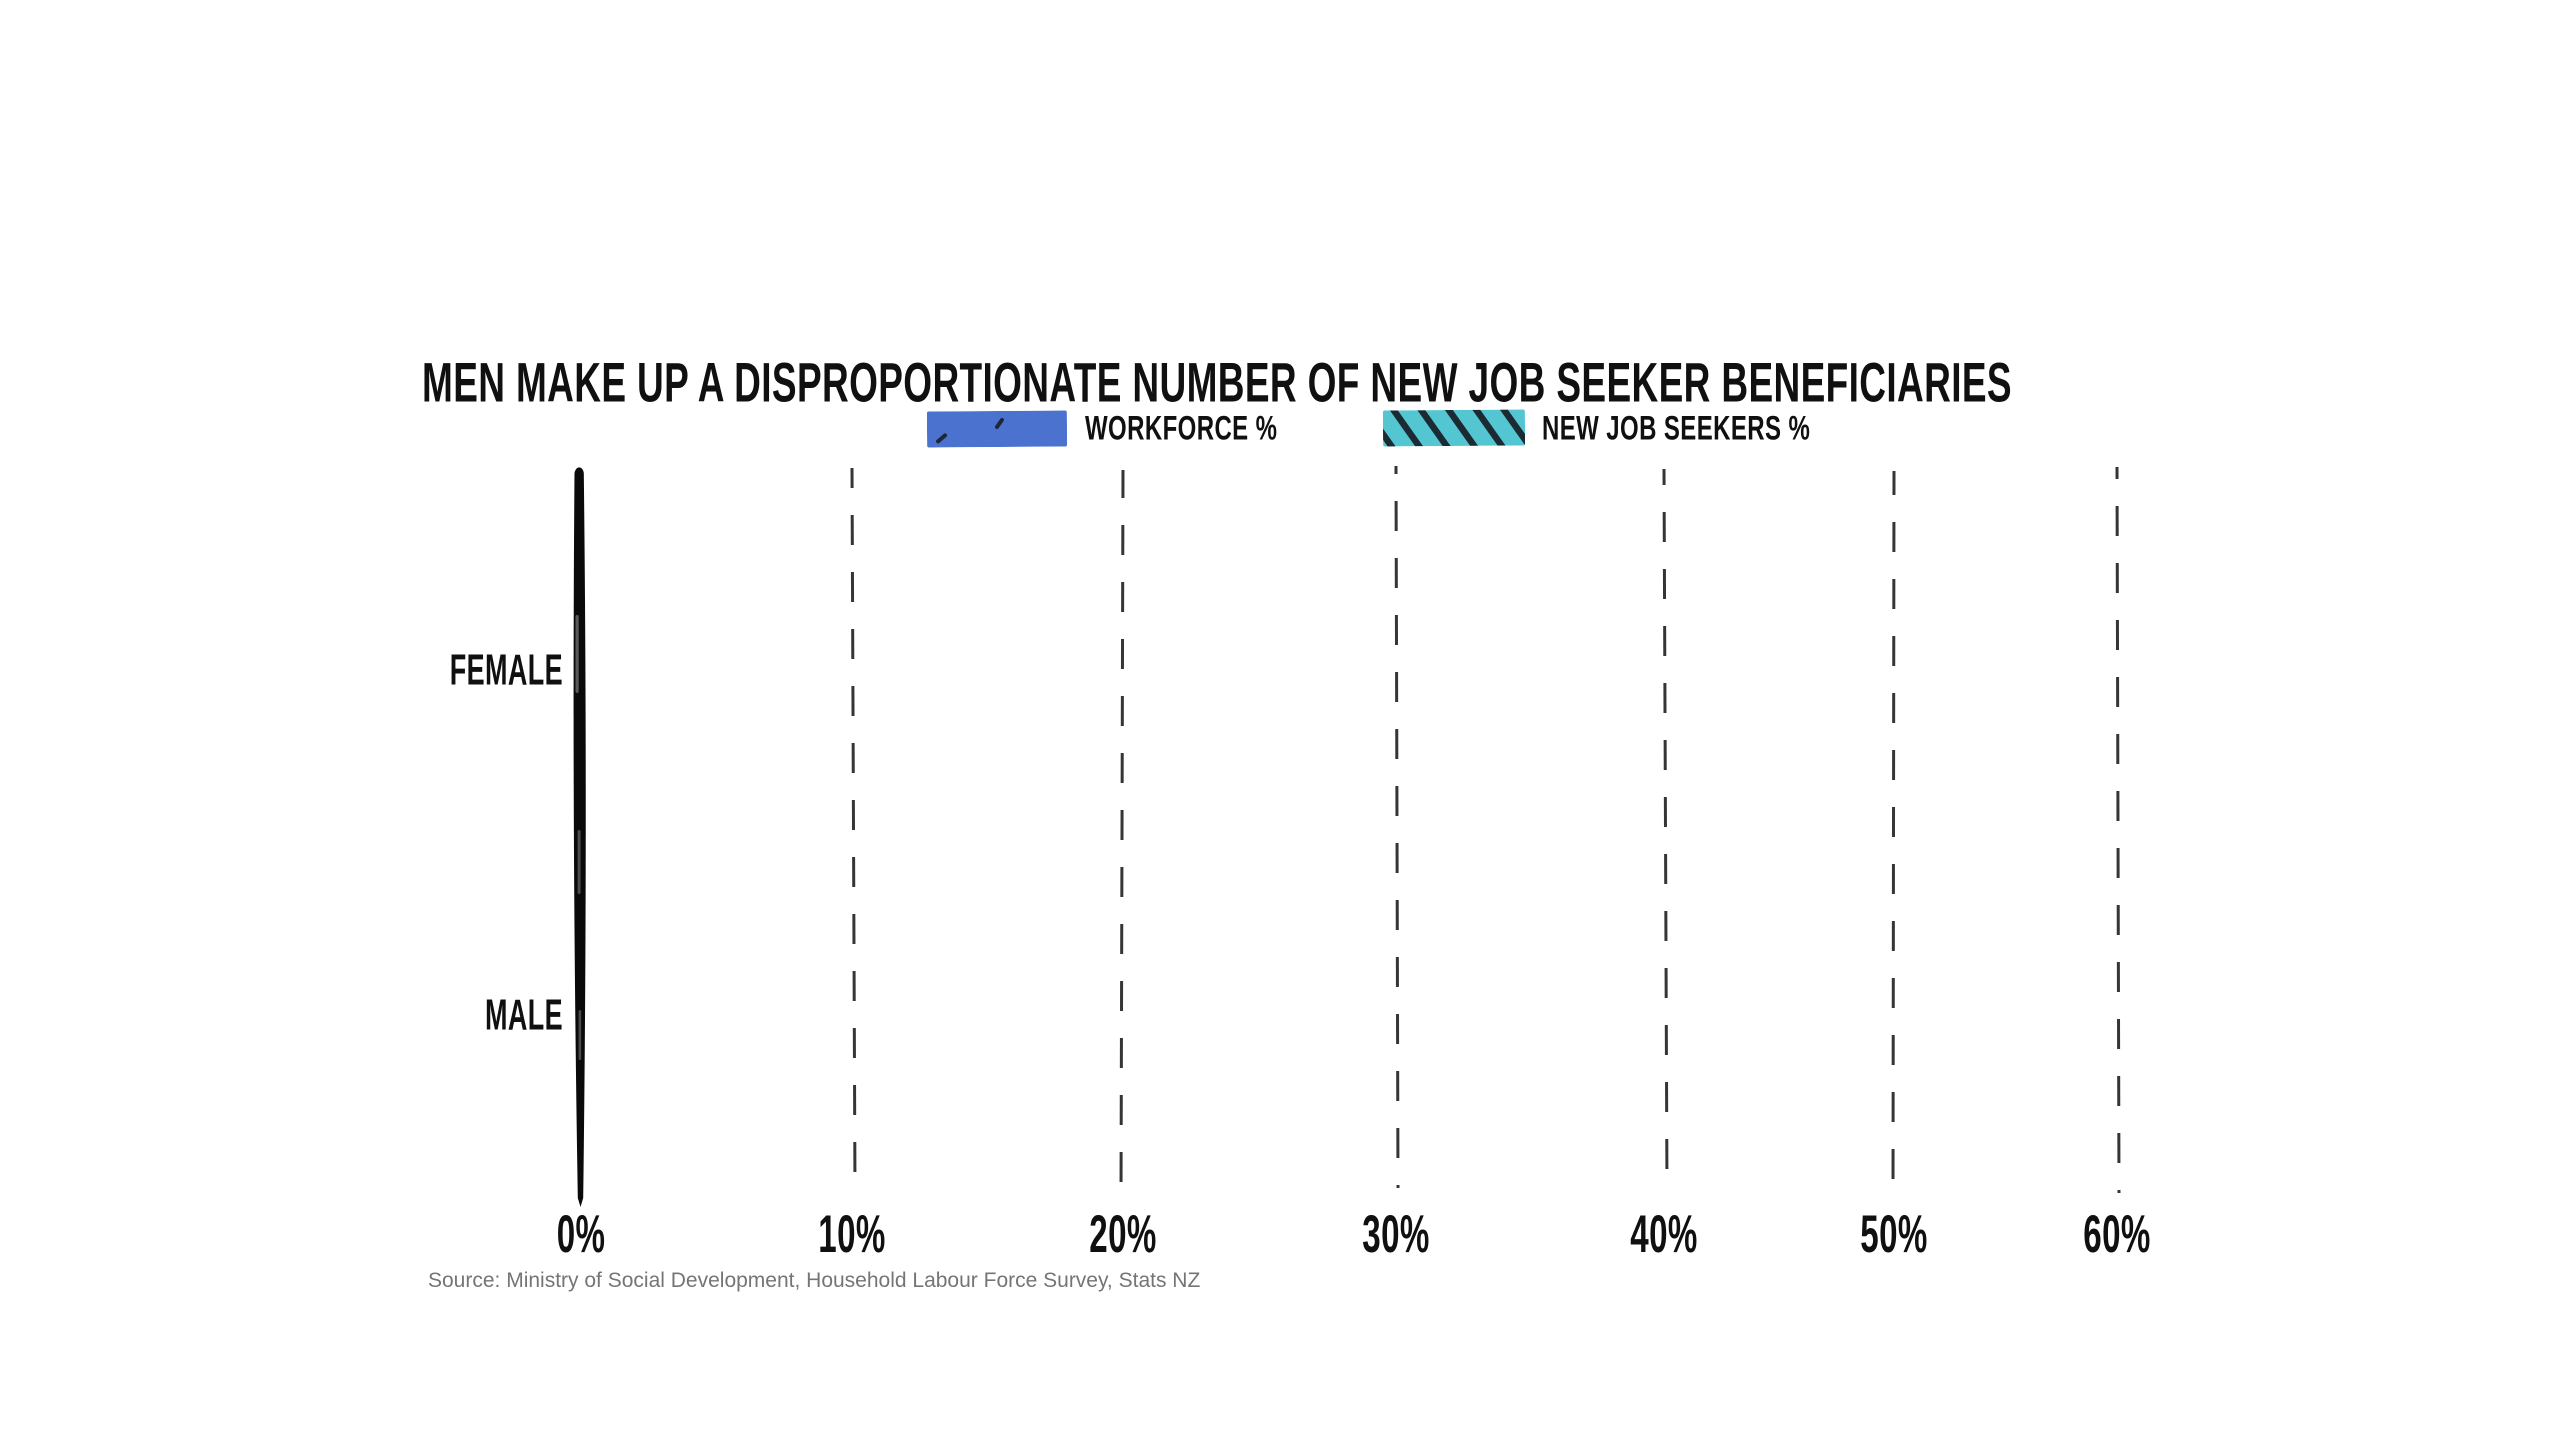 This screenshot has height=1440, width=2560. What do you see at coordinates (579, 837) in the screenshot?
I see `y-axis-line` at bounding box center [579, 837].